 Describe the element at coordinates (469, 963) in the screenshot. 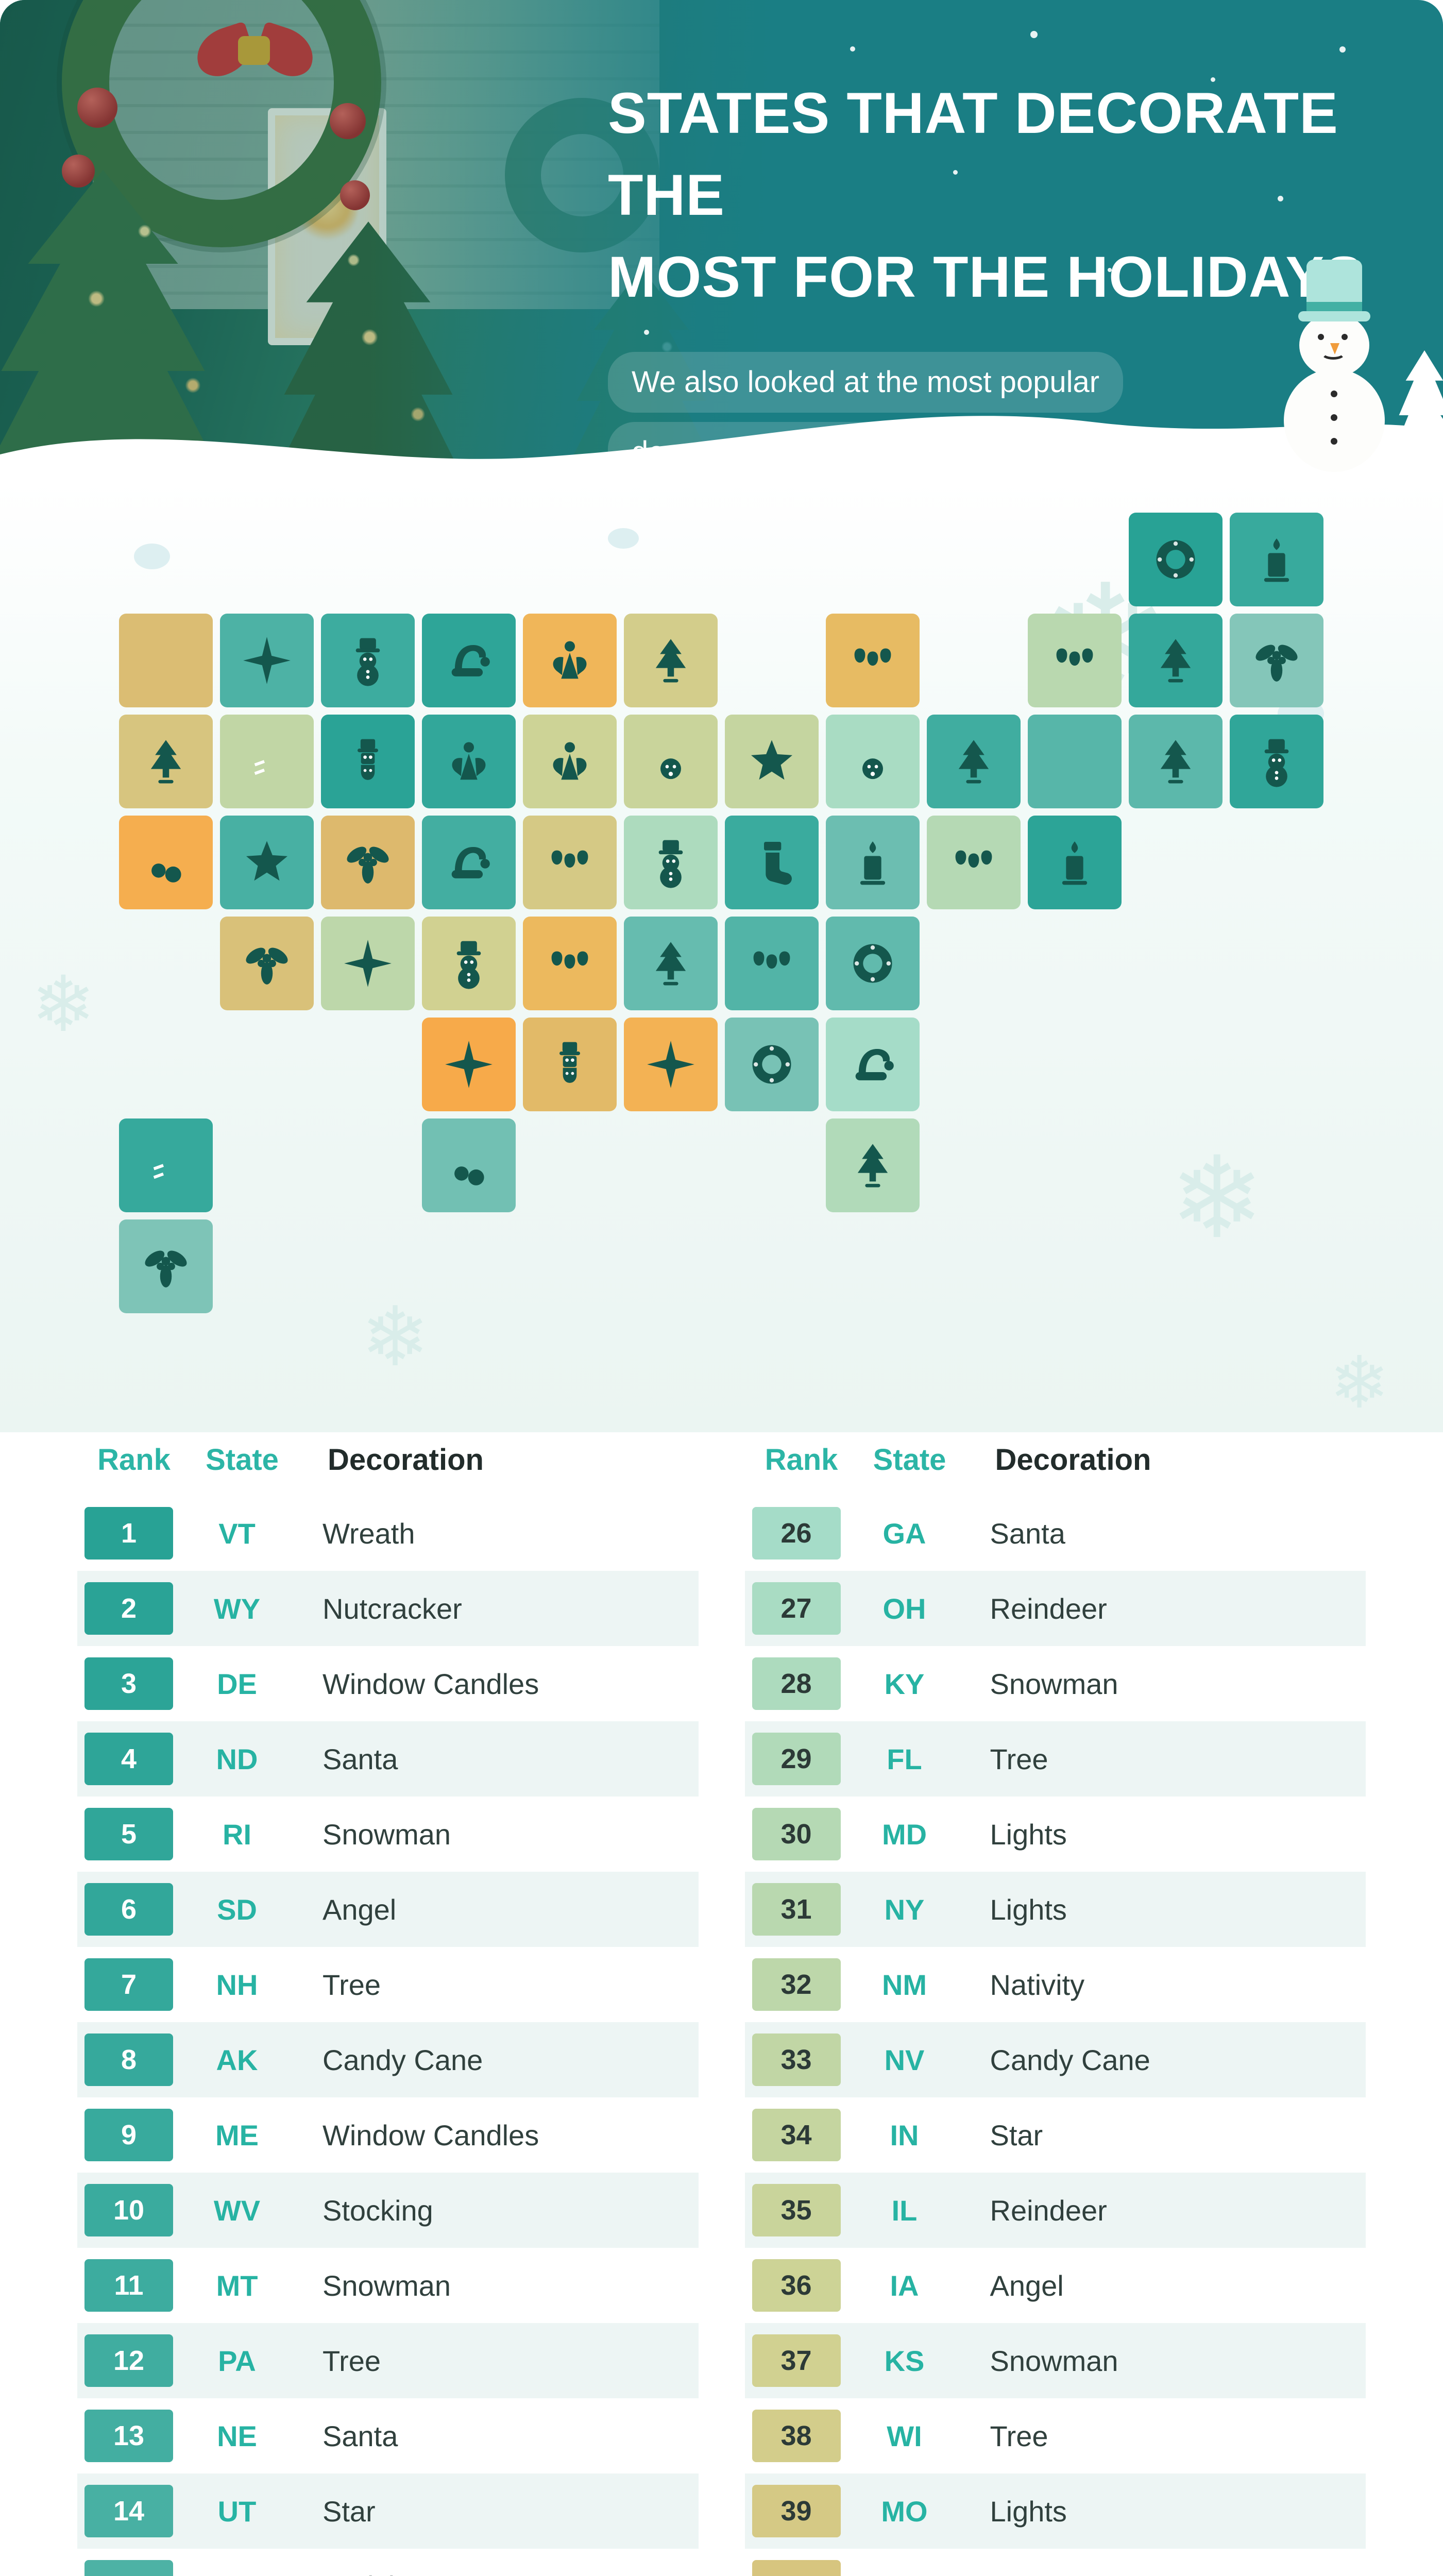

I see `snowman-icon` at that location.